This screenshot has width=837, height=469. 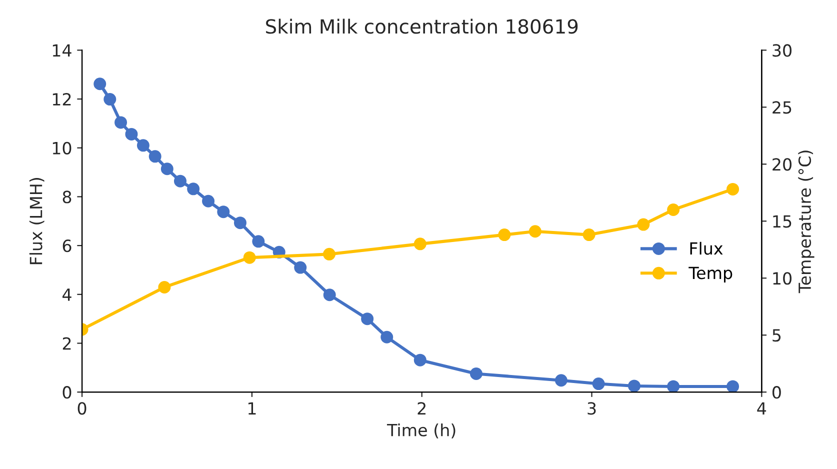 I want to click on y-tick-label: 6, so click(x=67, y=246).